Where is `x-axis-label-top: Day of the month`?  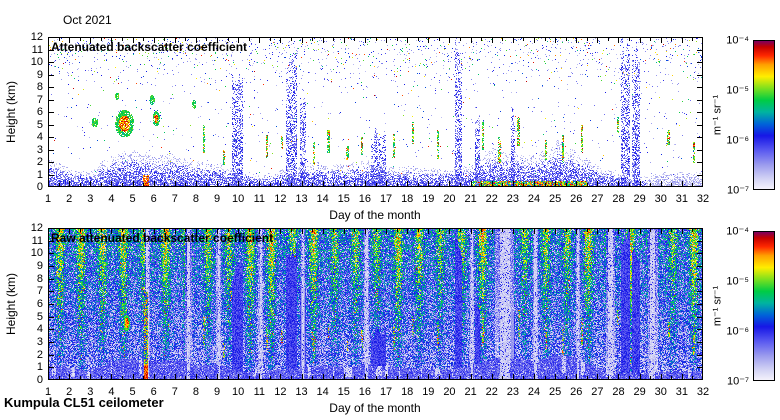
x-axis-label-top: Day of the month is located at coordinates (375, 215).